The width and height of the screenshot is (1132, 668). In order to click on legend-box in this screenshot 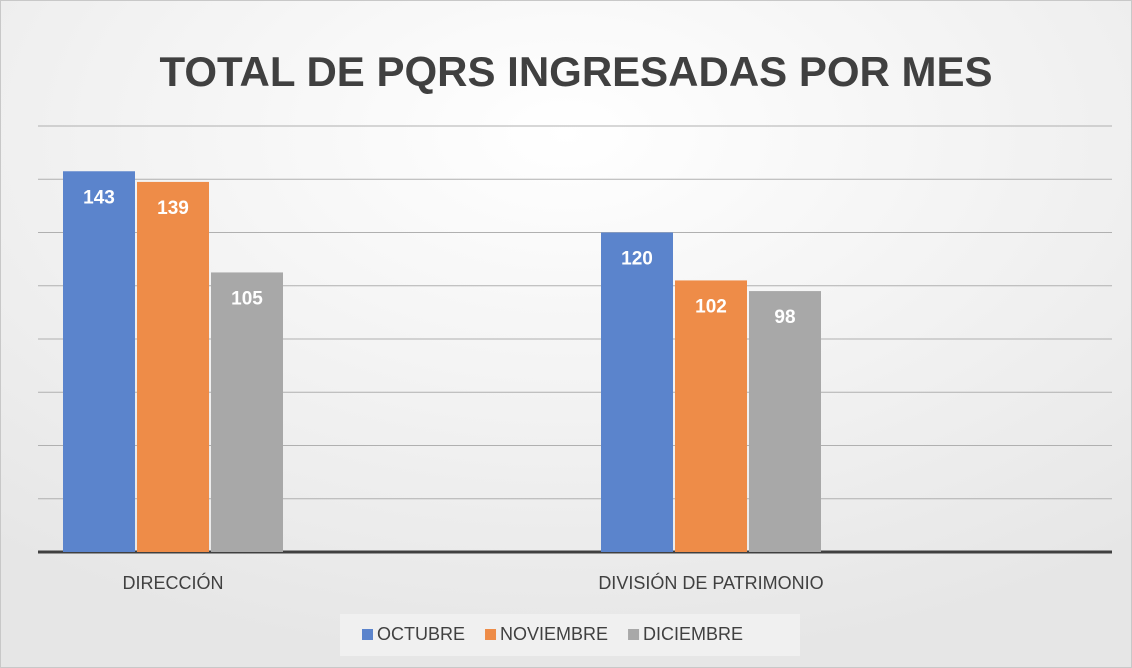, I will do `click(570, 635)`.